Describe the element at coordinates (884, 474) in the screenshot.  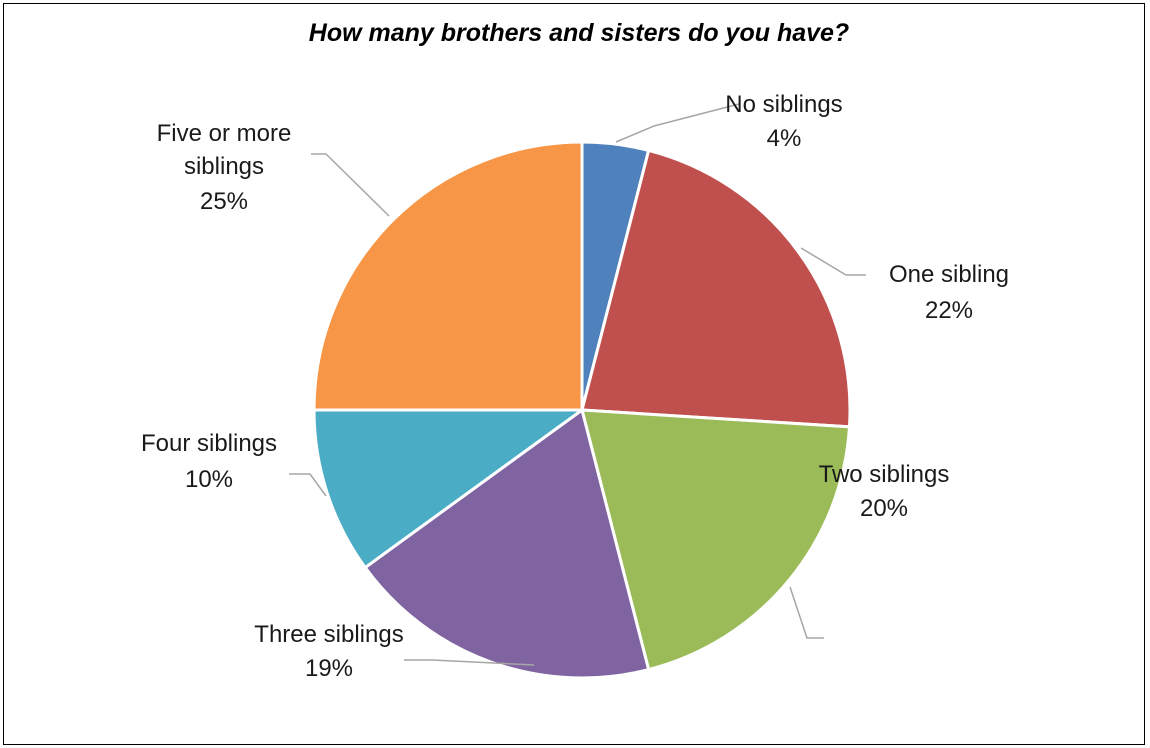
I see `data-label-category-two-siblings: Two siblings` at that location.